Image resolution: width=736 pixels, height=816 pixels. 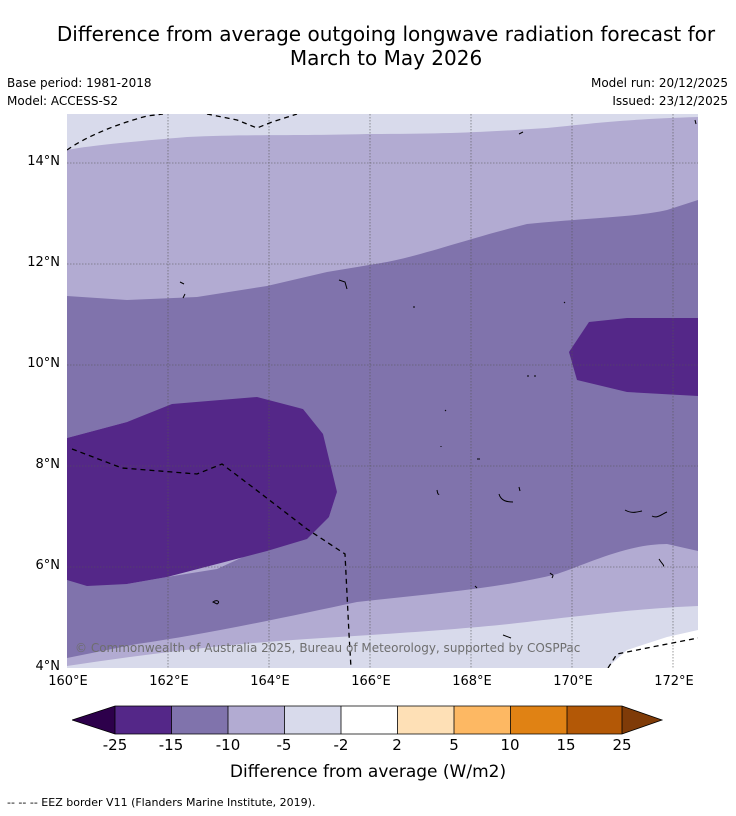 What do you see at coordinates (659, 92) in the screenshot?
I see `meta-right: Model run: 20/12/2025 Issued: 23/12/2025` at bounding box center [659, 92].